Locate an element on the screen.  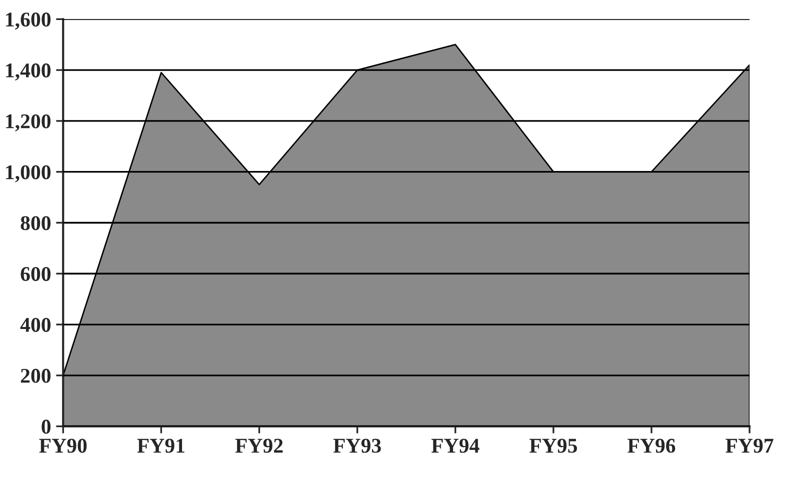
y-tick-label: 0 is located at coordinates (46, 427).